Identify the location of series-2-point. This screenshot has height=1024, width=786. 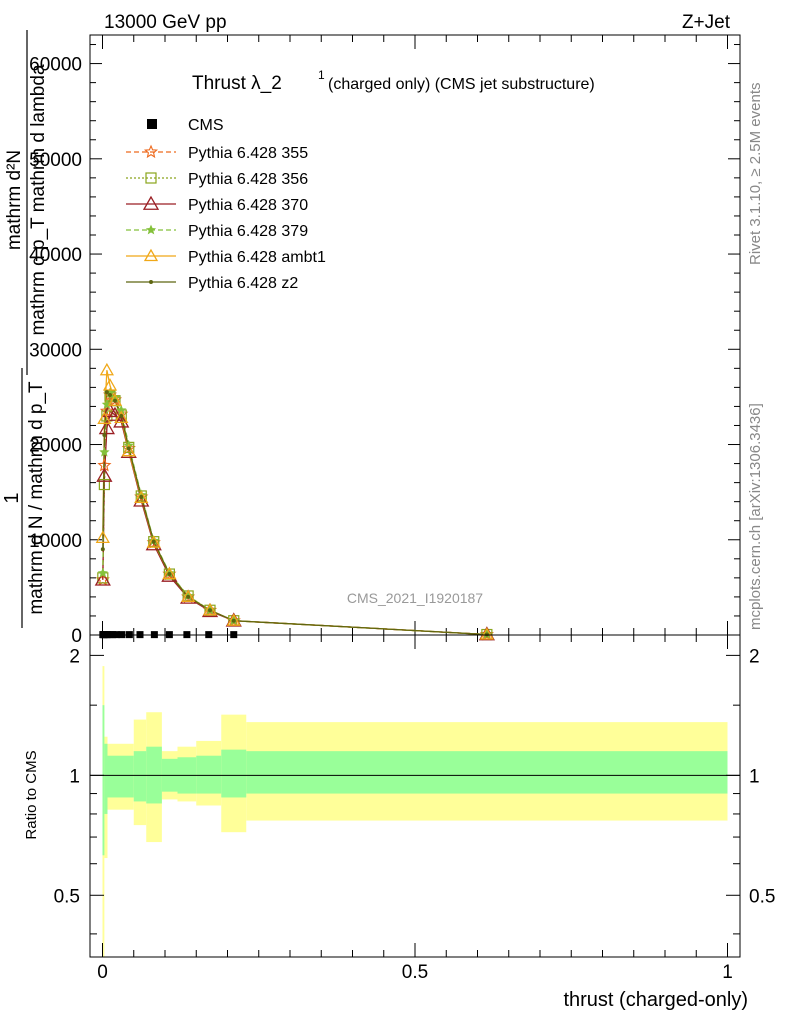
(104, 484).